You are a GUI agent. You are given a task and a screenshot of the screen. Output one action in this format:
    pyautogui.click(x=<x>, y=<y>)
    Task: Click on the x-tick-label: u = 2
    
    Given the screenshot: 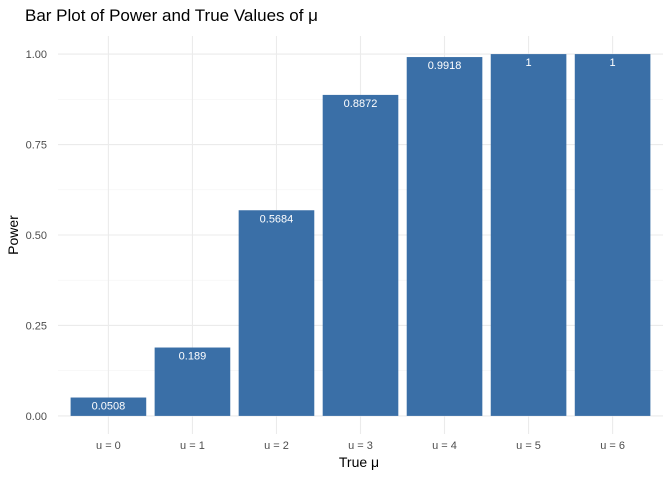 What is the action you would take?
    pyautogui.click(x=276, y=446)
    